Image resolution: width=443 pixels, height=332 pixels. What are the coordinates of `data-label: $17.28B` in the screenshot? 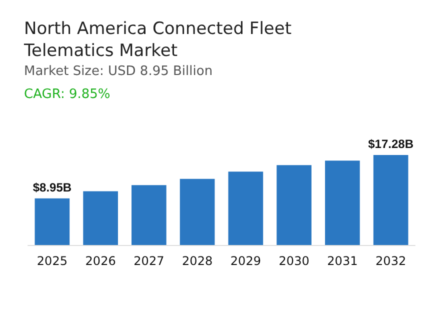 It's located at (391, 144).